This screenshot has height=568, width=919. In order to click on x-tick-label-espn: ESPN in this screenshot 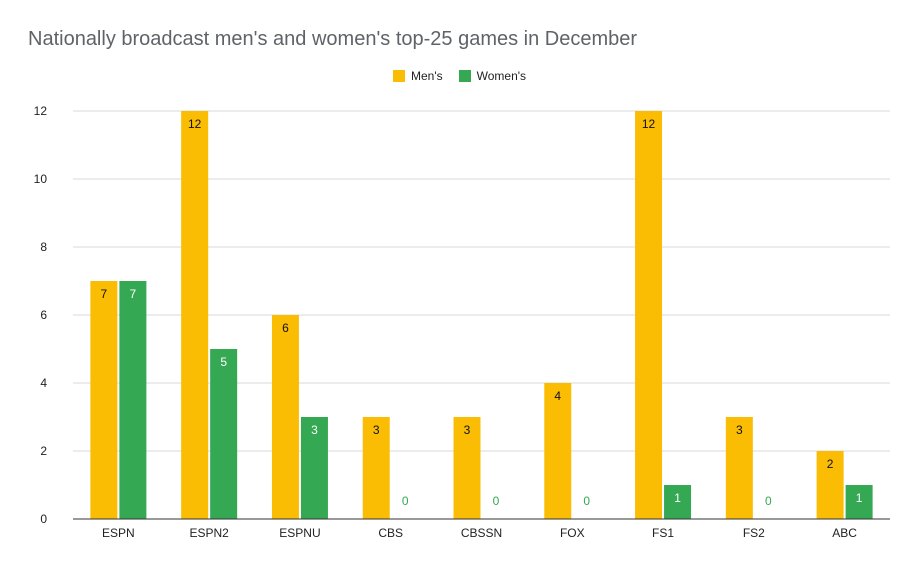, I will do `click(118, 533)`.